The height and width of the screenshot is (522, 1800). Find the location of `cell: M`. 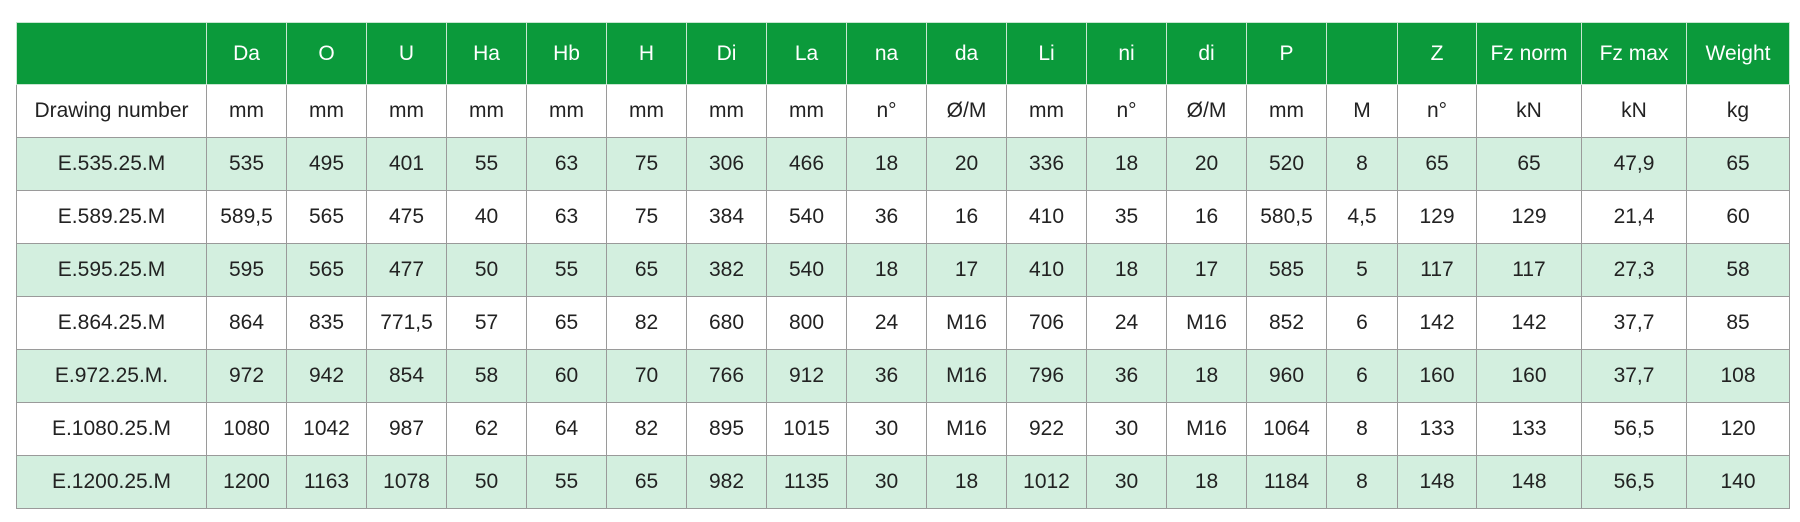

cell: M is located at coordinates (1362, 111).